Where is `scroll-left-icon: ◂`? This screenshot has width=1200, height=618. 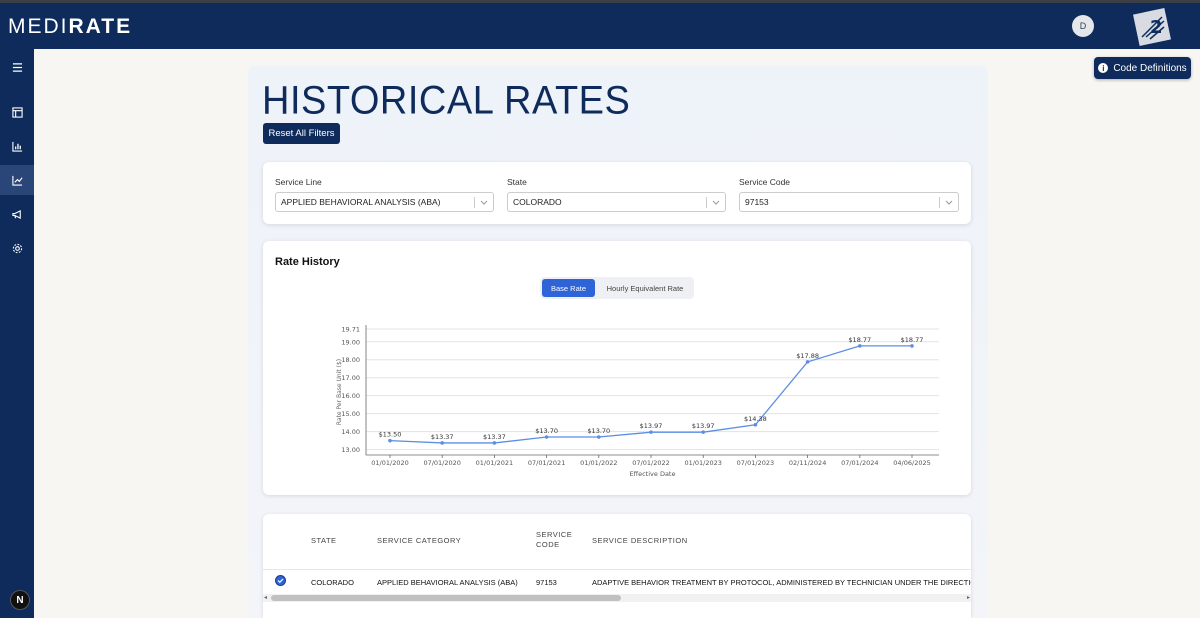
scroll-left-icon: ◂ is located at coordinates (266, 598).